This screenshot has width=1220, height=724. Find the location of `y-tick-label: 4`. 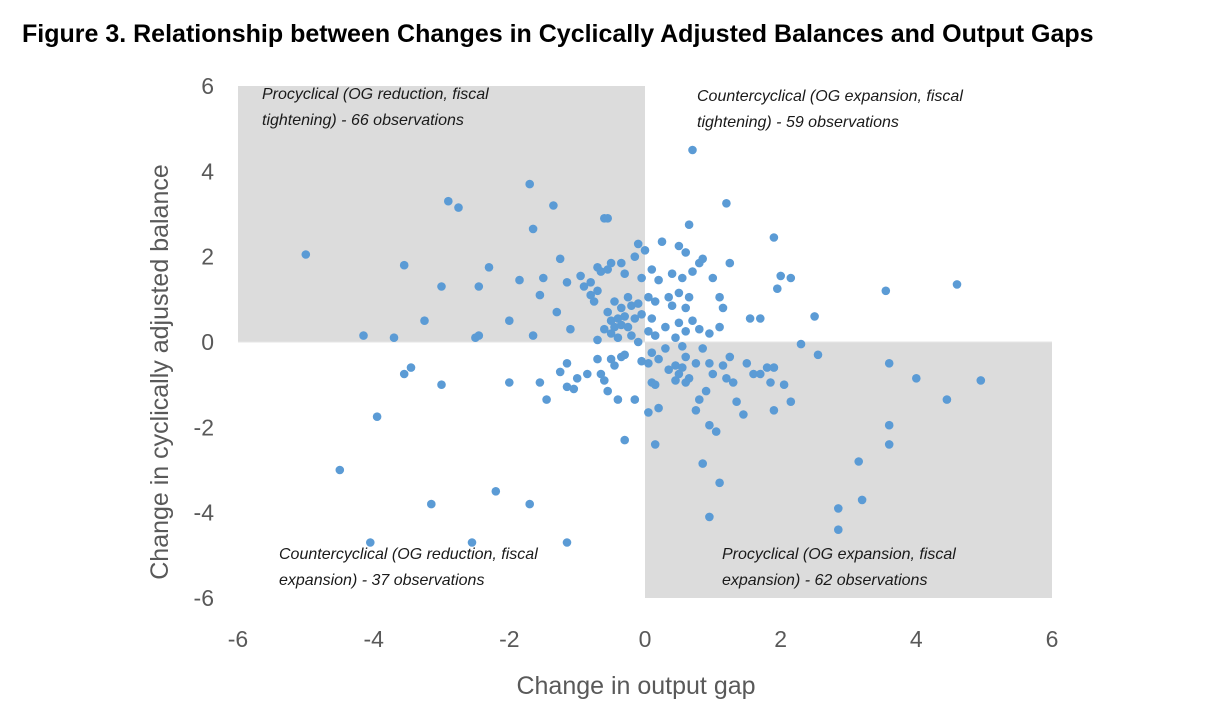

y-tick-label: 4 is located at coordinates (207, 171).